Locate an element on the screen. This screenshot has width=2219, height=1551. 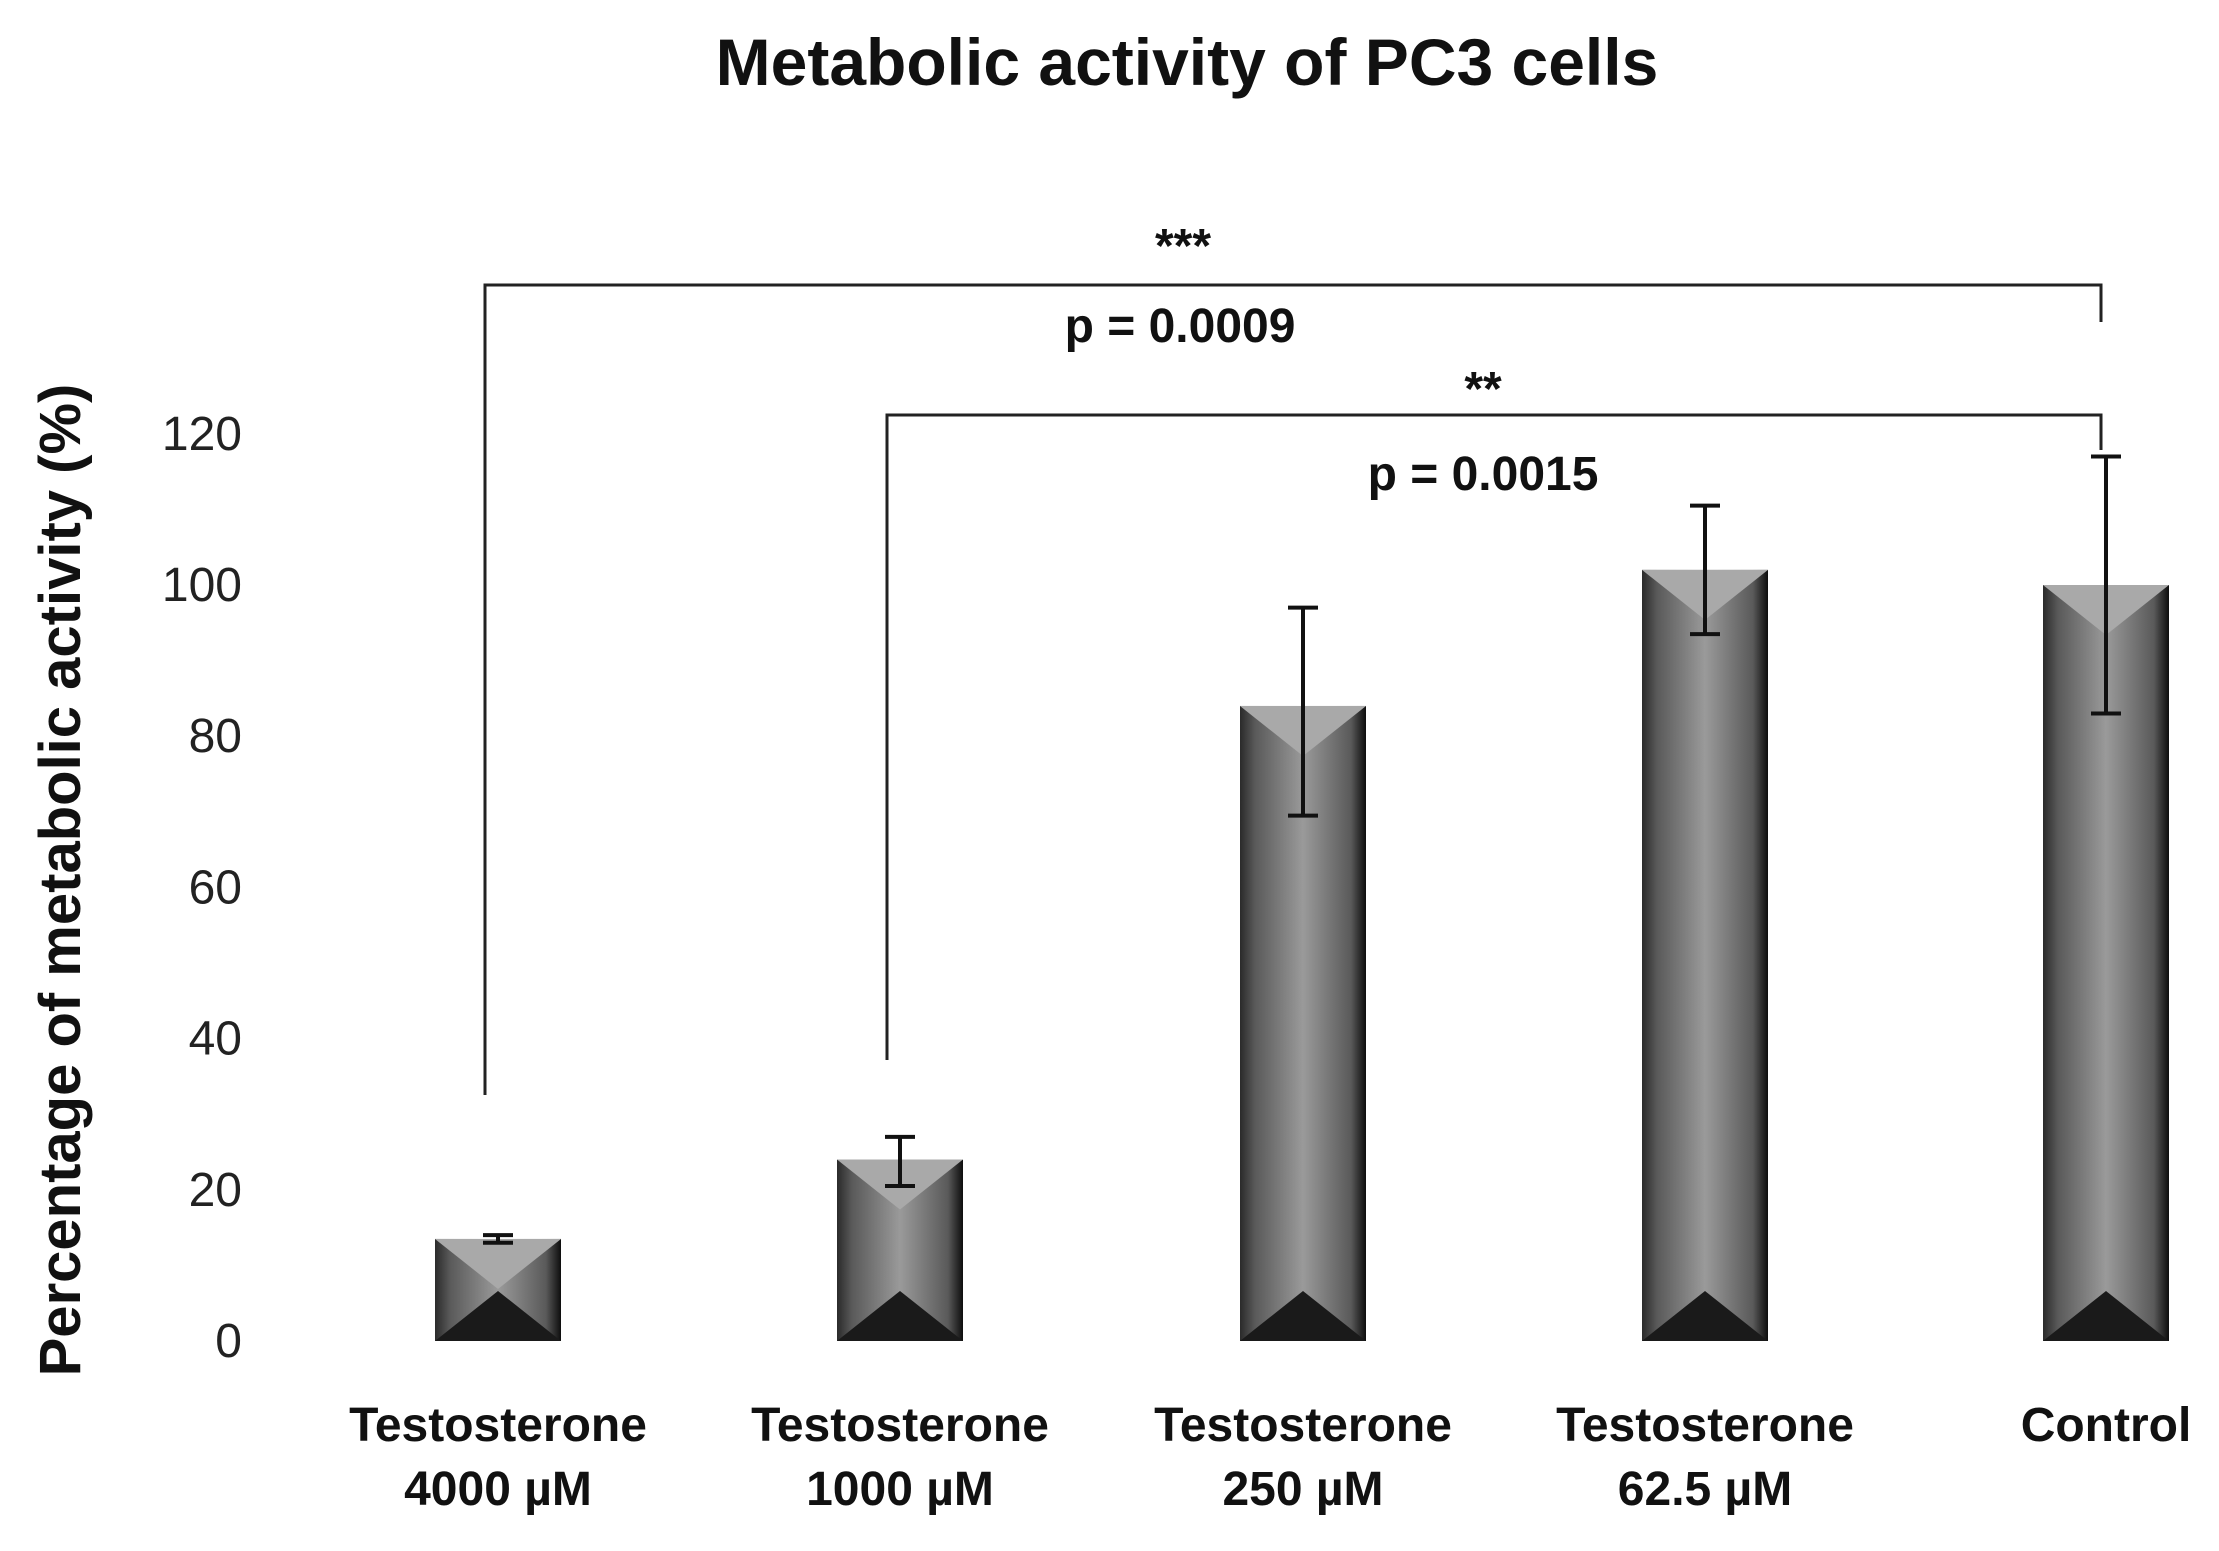
y-tick-label: 80 is located at coordinates (215, 736).